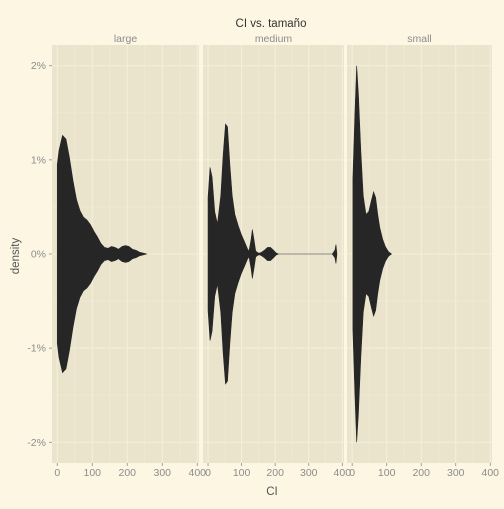 Image resolution: width=504 pixels, height=509 pixels. Describe the element at coordinates (36, 443) in the screenshot. I see `y-tick-label: -2%` at that location.